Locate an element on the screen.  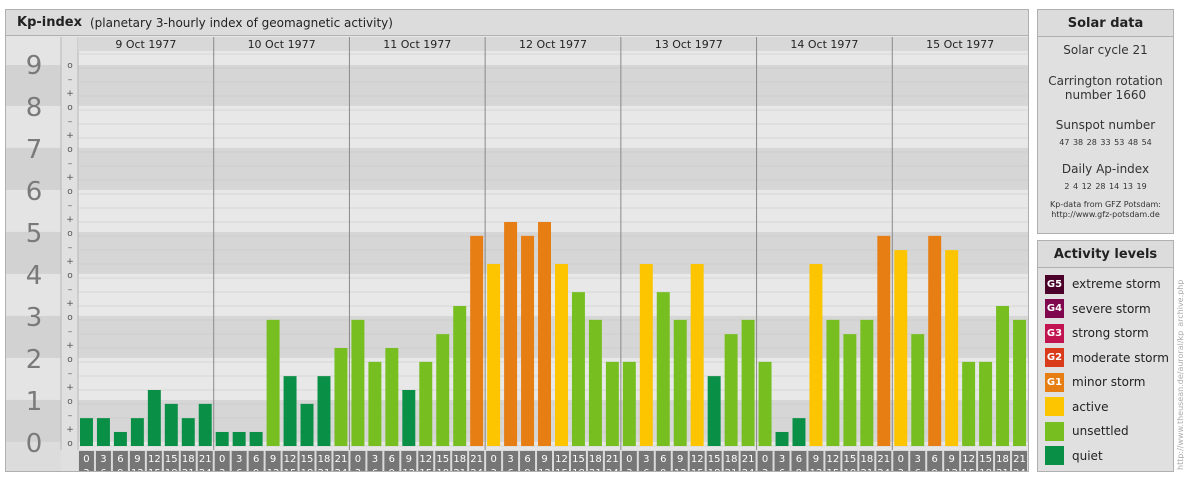
interval-start-label: 9 is located at coordinates (409, 459).